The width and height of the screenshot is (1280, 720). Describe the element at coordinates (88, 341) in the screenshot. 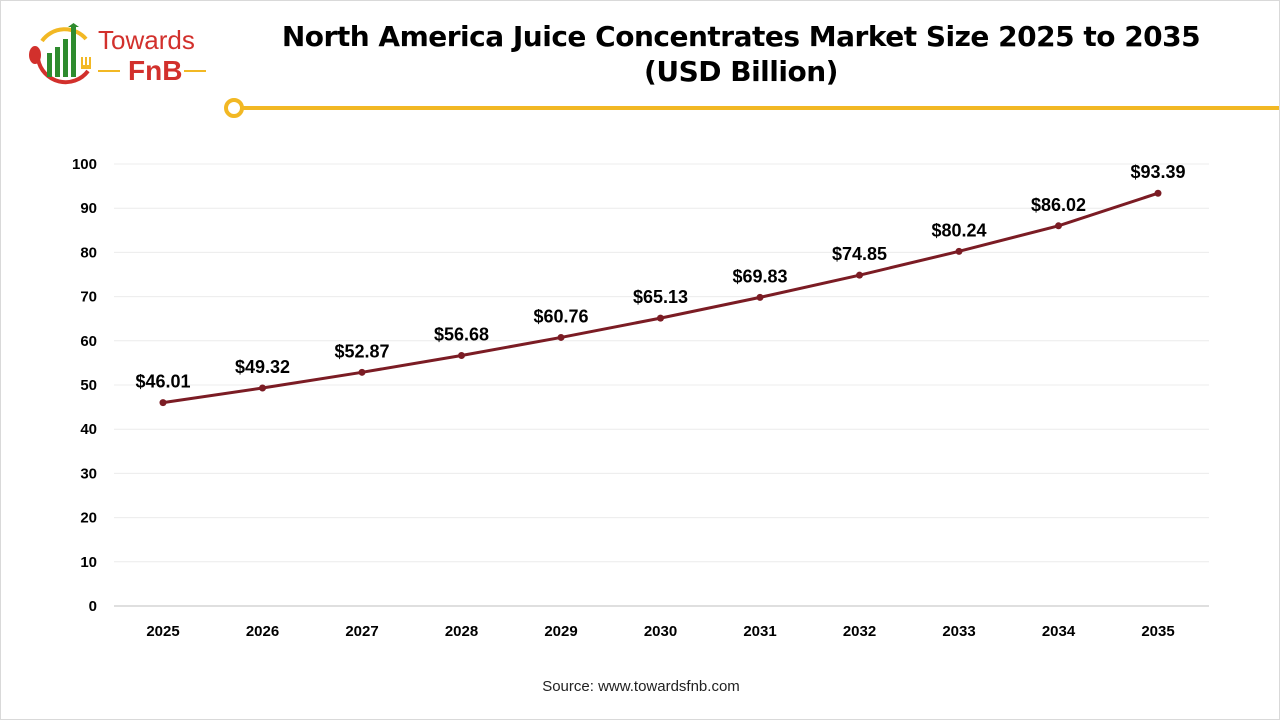

I see `y-tick-label: 60` at that location.